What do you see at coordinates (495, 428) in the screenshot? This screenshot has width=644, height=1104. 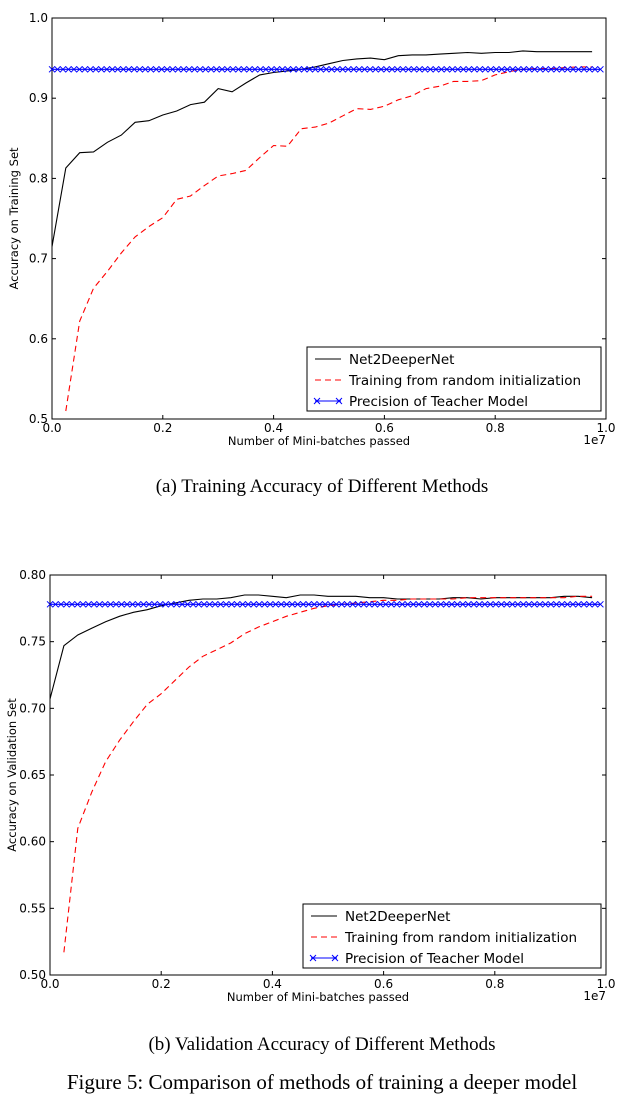 I see `x-tick-label: 0.8` at bounding box center [495, 428].